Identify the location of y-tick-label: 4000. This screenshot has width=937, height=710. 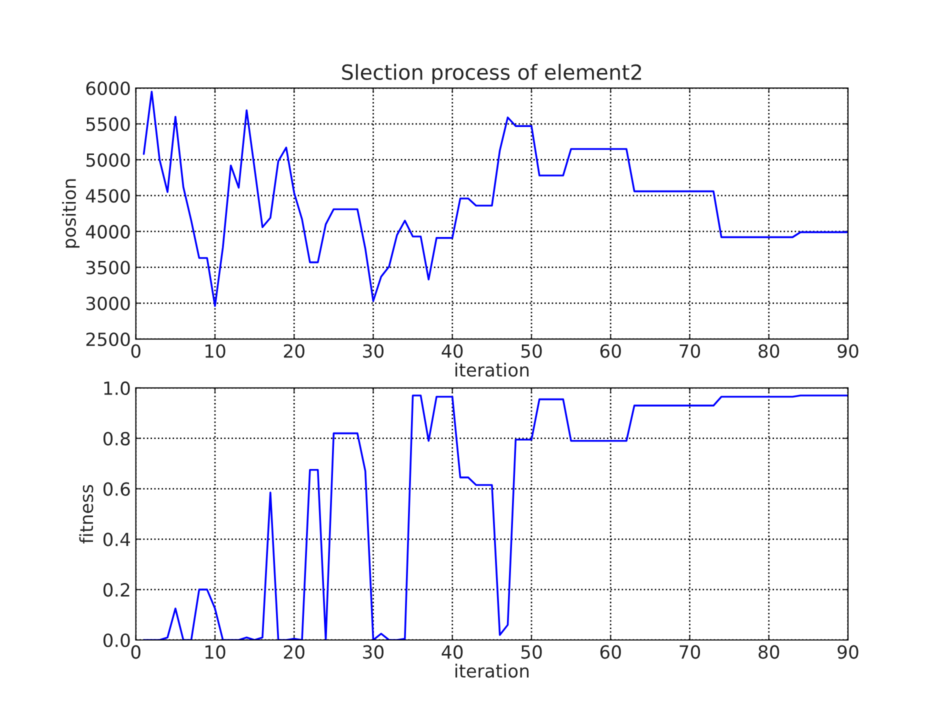
(108, 231).